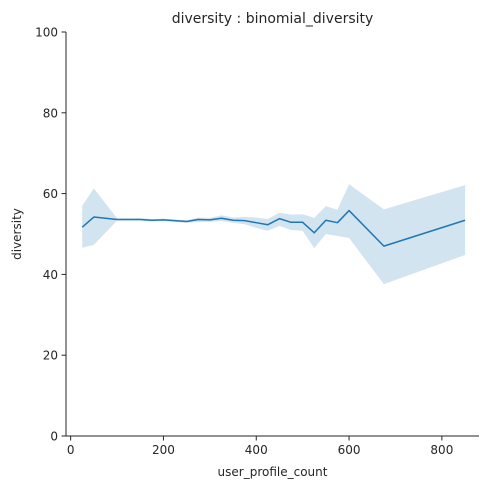  Describe the element at coordinates (163, 450) in the screenshot. I see `x-tick-label: 200` at that location.